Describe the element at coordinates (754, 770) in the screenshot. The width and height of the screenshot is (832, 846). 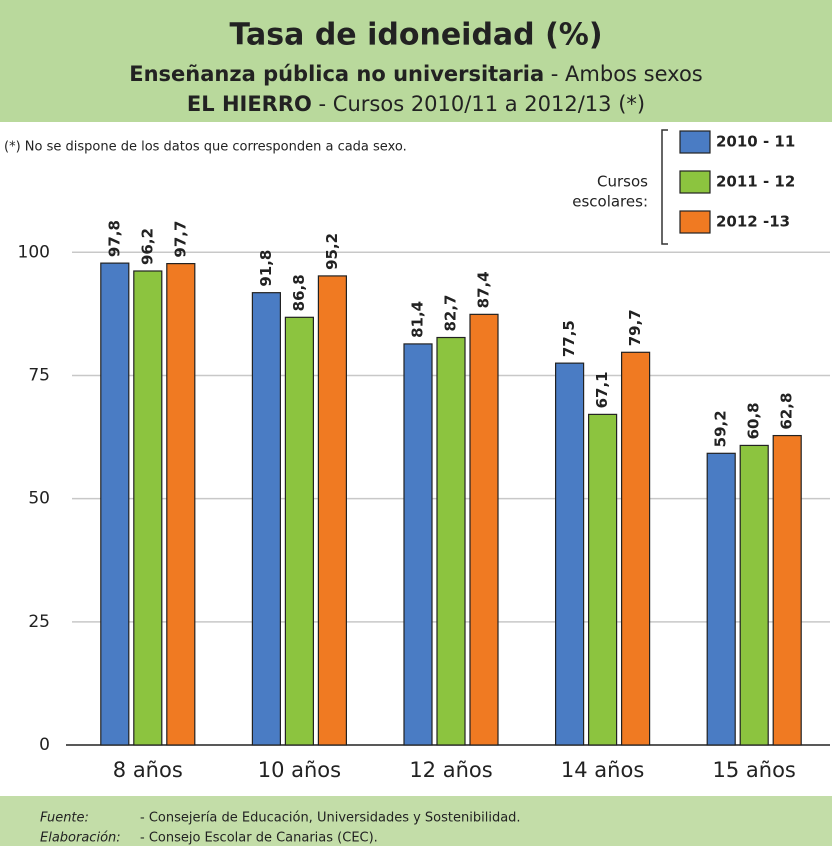
I see `x-tick-label: 15 años` at that location.